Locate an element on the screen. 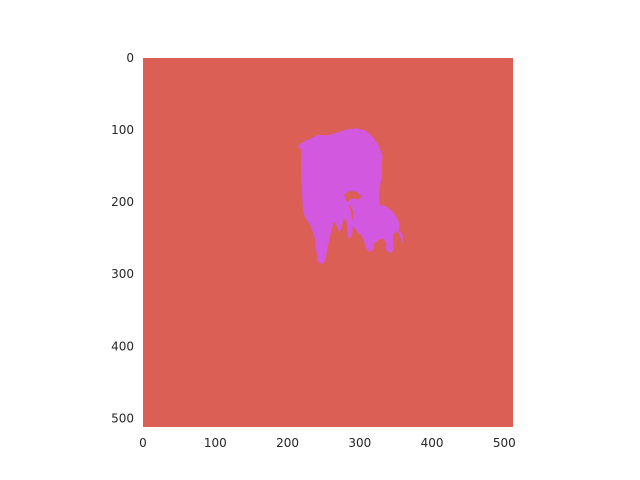 The width and height of the screenshot is (640, 480). x-tick-label: 400 is located at coordinates (432, 443).